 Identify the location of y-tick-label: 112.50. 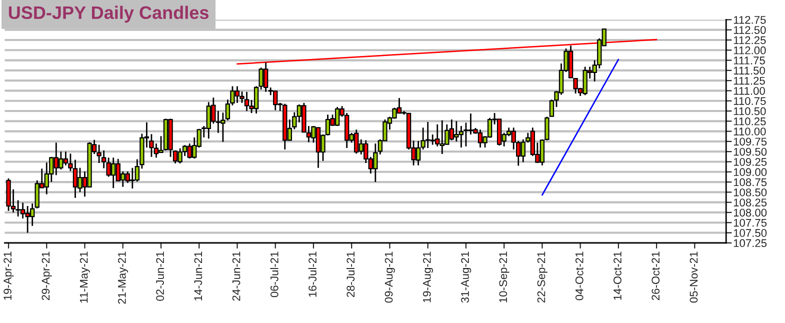
(750, 30).